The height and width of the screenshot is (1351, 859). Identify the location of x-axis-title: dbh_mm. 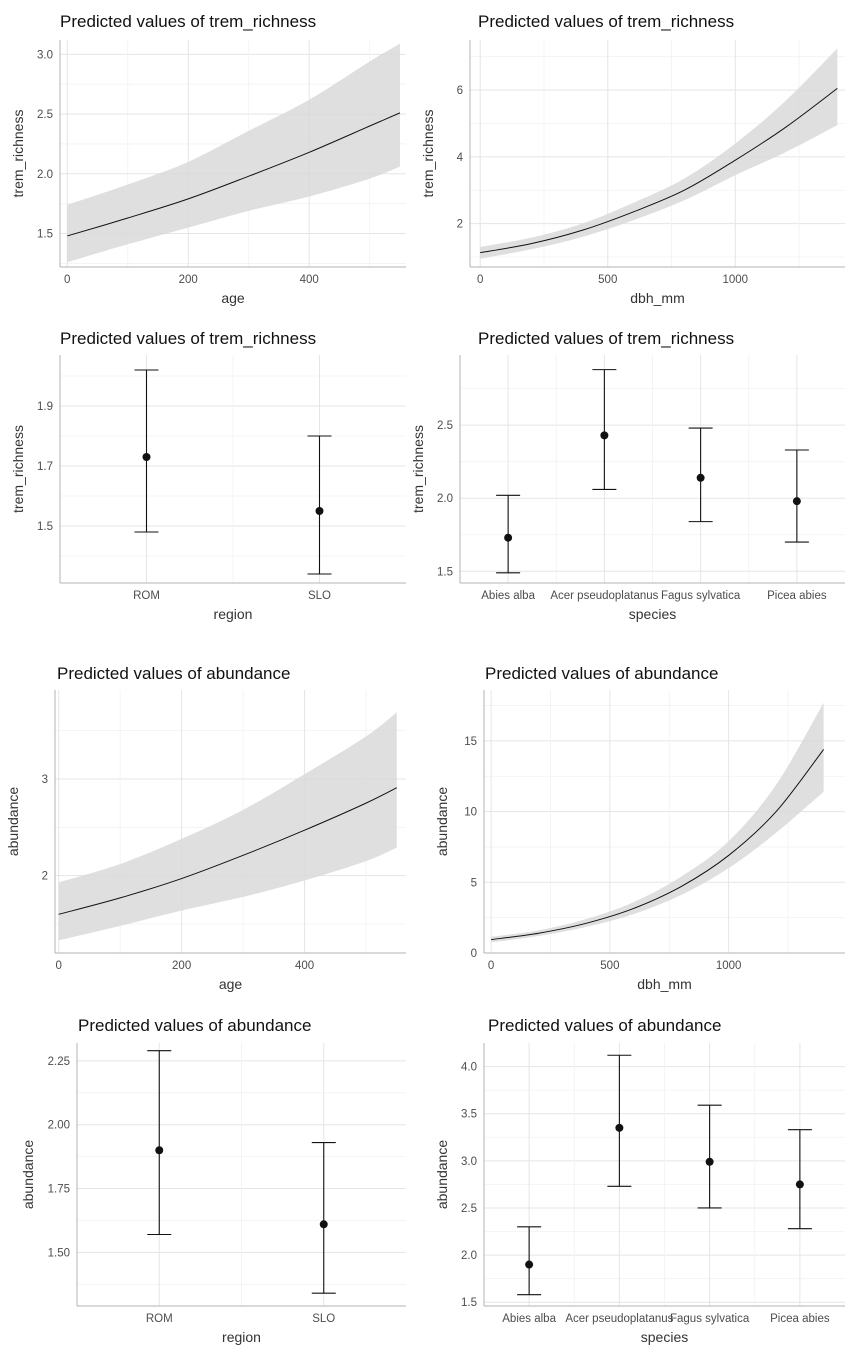
(664, 984).